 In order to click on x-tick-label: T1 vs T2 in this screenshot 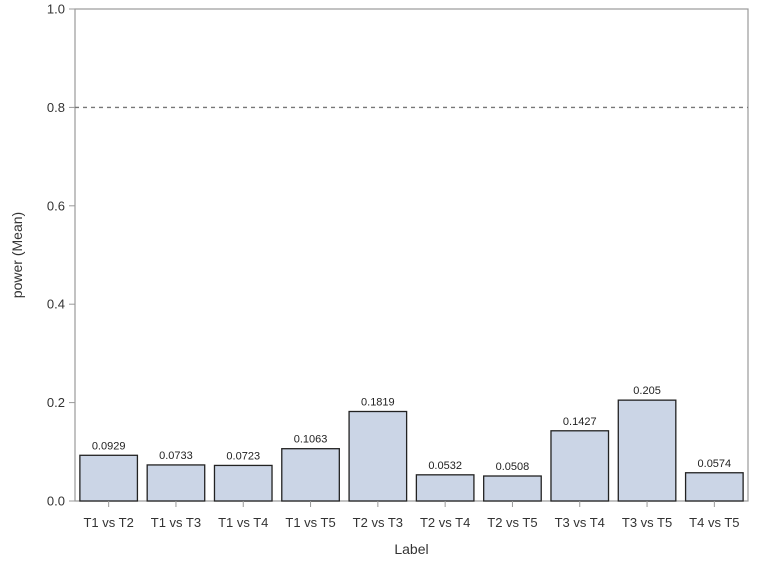, I will do `click(108, 522)`.